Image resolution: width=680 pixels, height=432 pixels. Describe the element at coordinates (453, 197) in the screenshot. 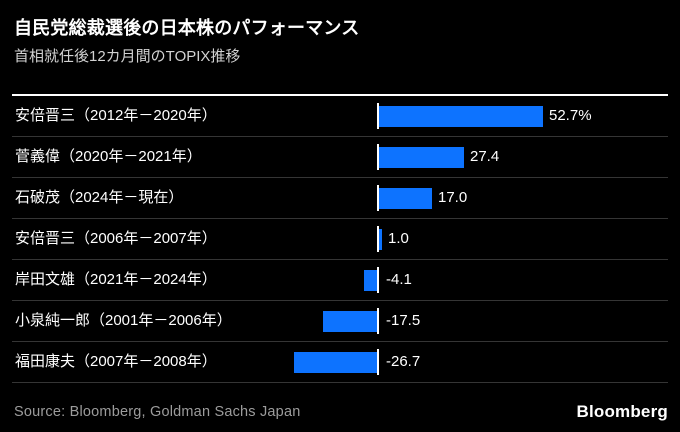

I see `bar-value-label: 17.0` at that location.